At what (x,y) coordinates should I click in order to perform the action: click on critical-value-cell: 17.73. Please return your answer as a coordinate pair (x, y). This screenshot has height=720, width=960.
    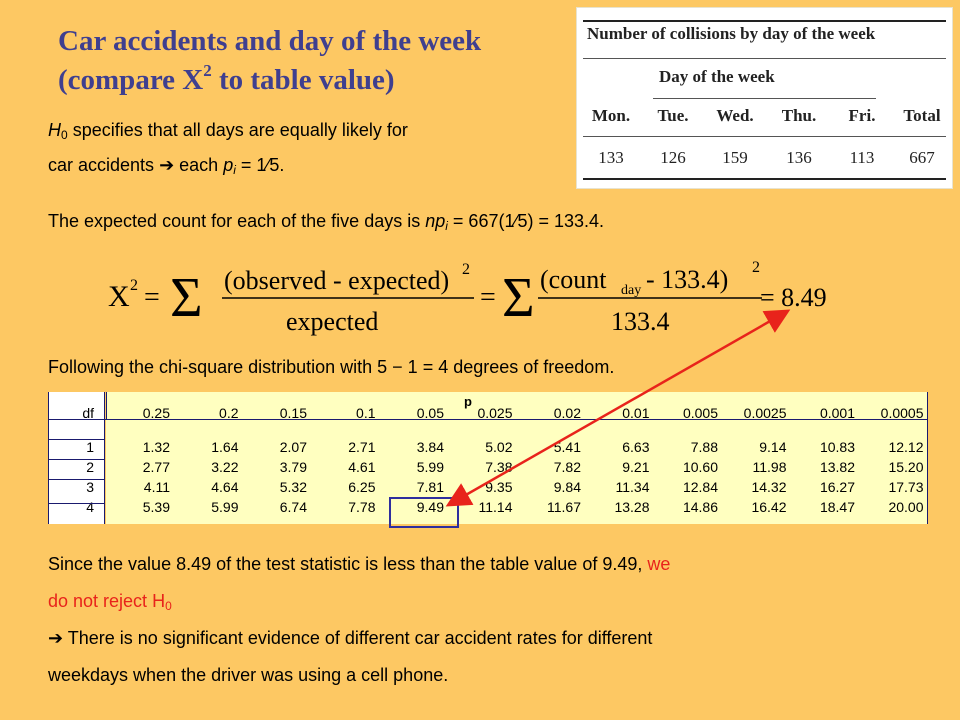
    Looking at the image, I should click on (906, 487).